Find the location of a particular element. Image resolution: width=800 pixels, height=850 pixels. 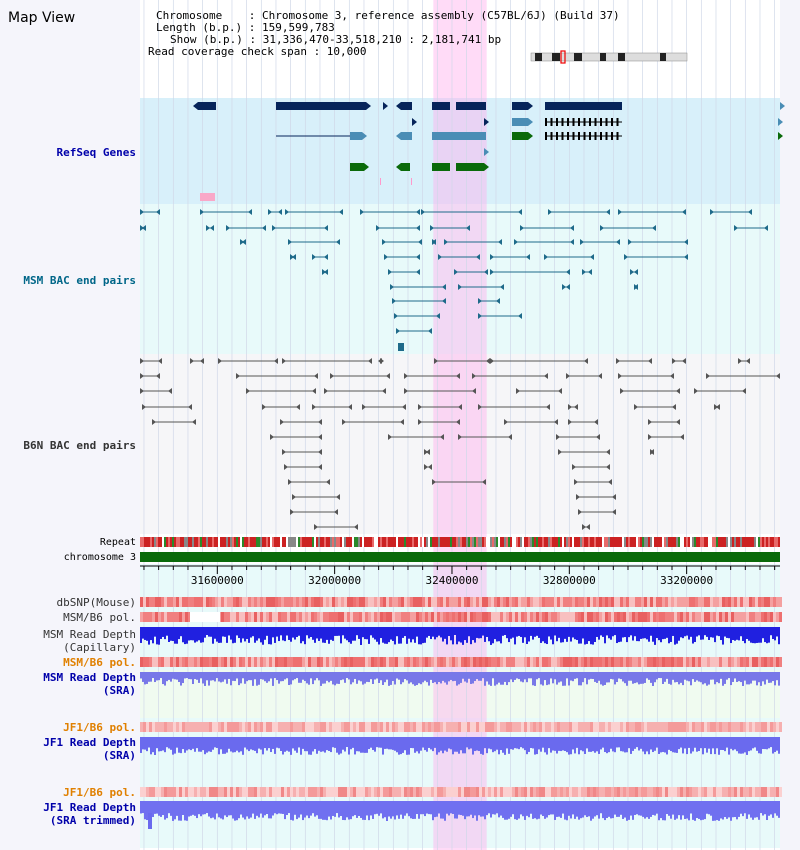

jf1-depth-trimmed-line1: JF1 Read Depth is located at coordinates (89, 807).